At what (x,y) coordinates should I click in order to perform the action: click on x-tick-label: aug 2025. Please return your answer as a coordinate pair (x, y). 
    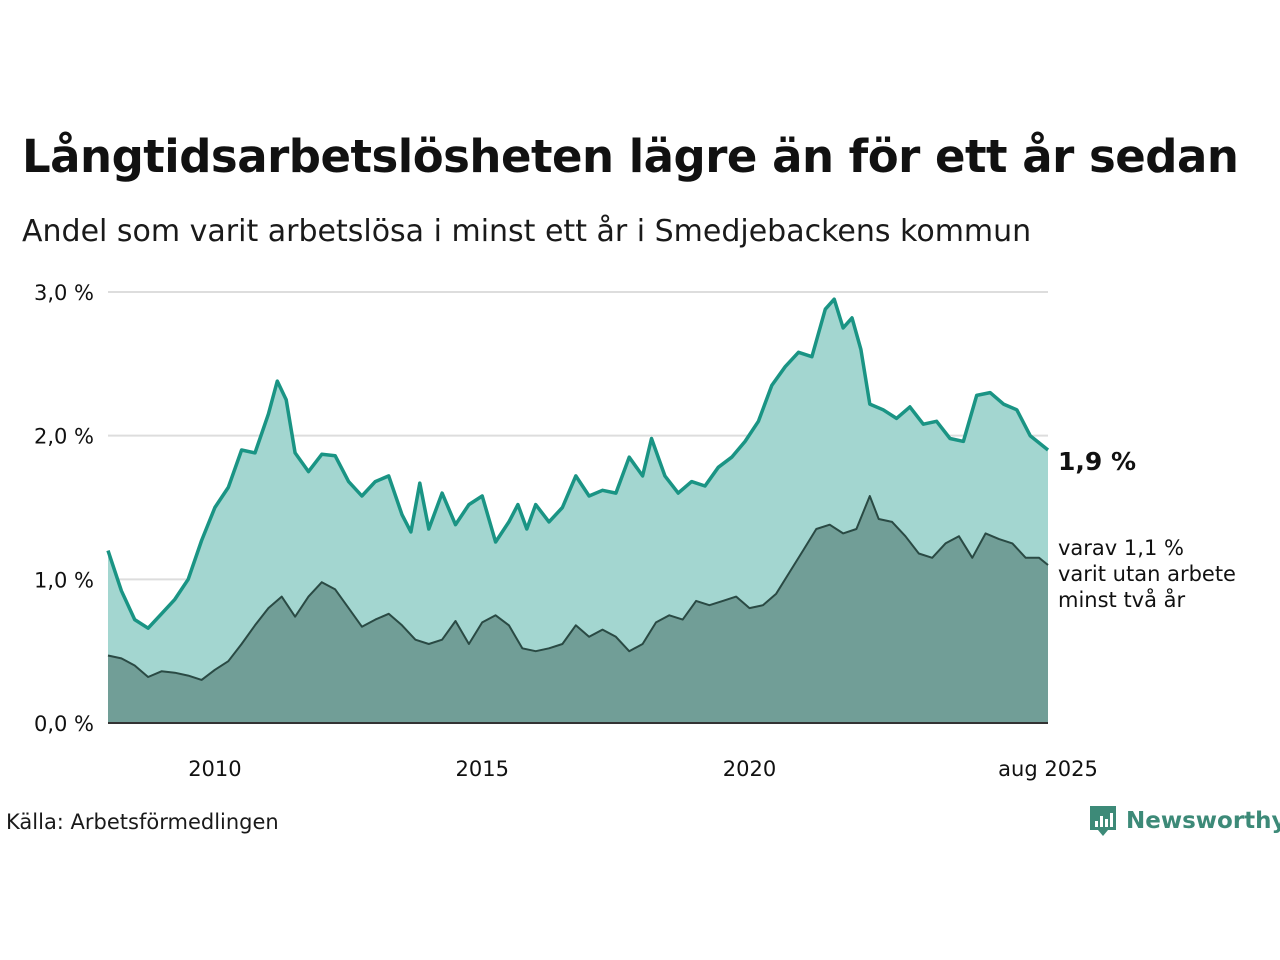
    Looking at the image, I should click on (1048, 769).